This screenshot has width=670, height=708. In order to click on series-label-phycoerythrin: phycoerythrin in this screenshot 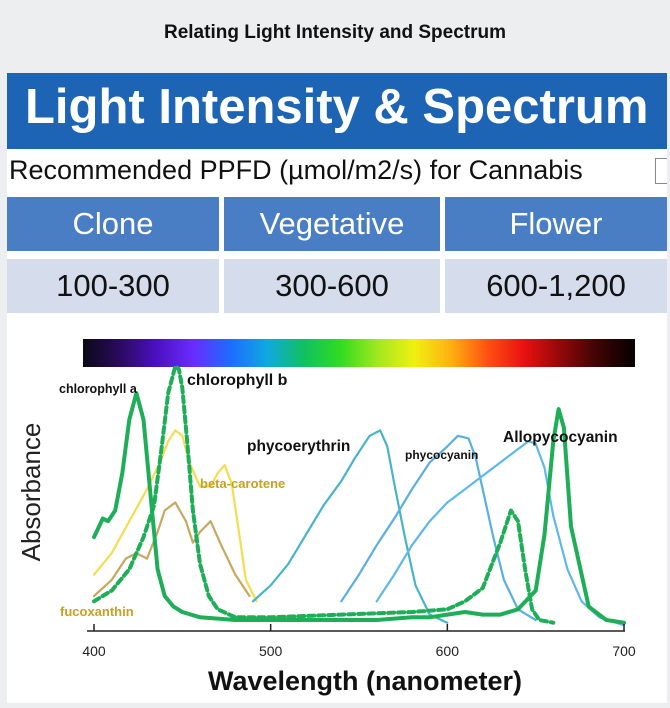, I will do `click(298, 446)`.